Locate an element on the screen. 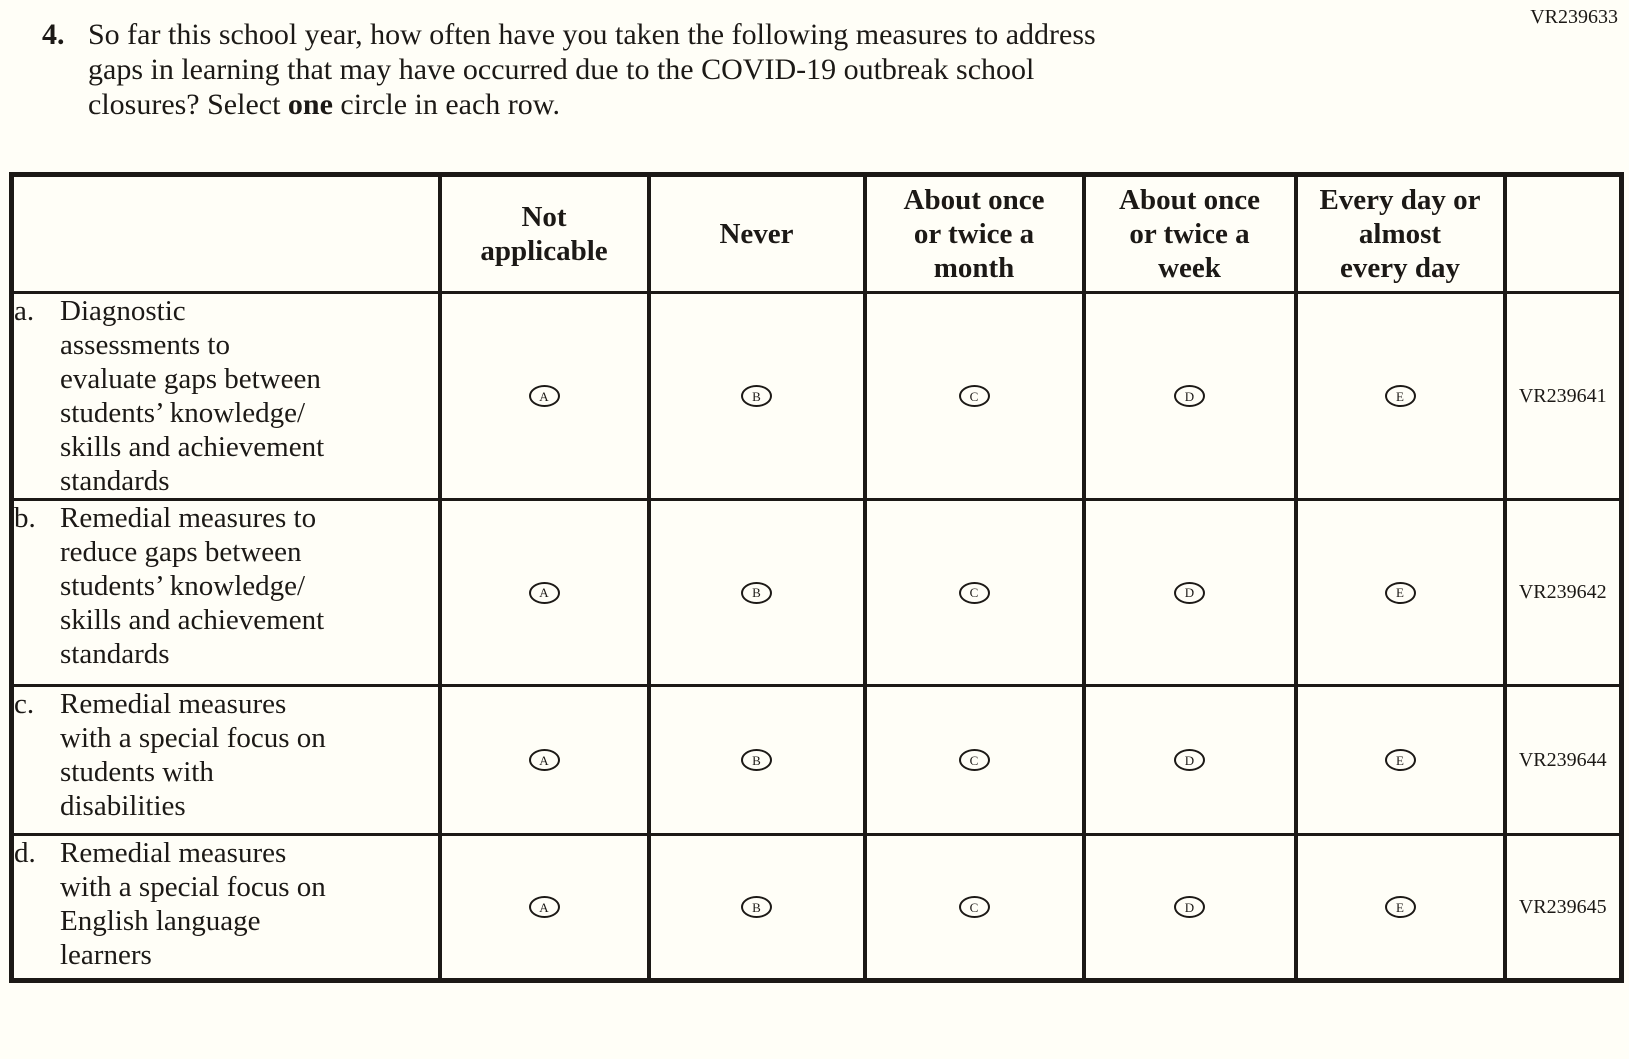  row-d-option-bubble-a: A is located at coordinates (544, 907).